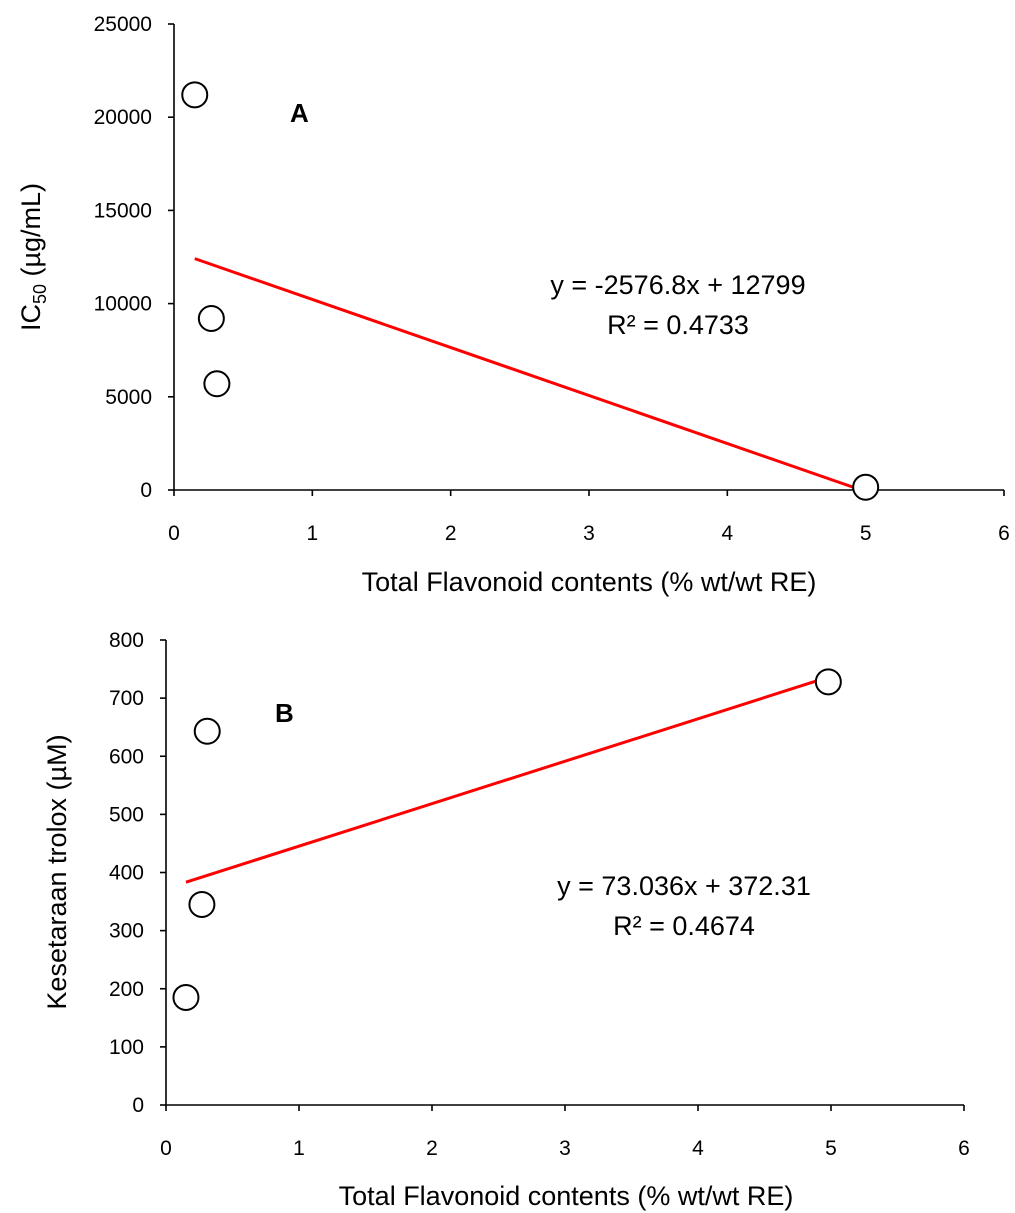 The image size is (1015, 1213). Describe the element at coordinates (126, 873) in the screenshot. I see `y-tick-label: 400` at that location.